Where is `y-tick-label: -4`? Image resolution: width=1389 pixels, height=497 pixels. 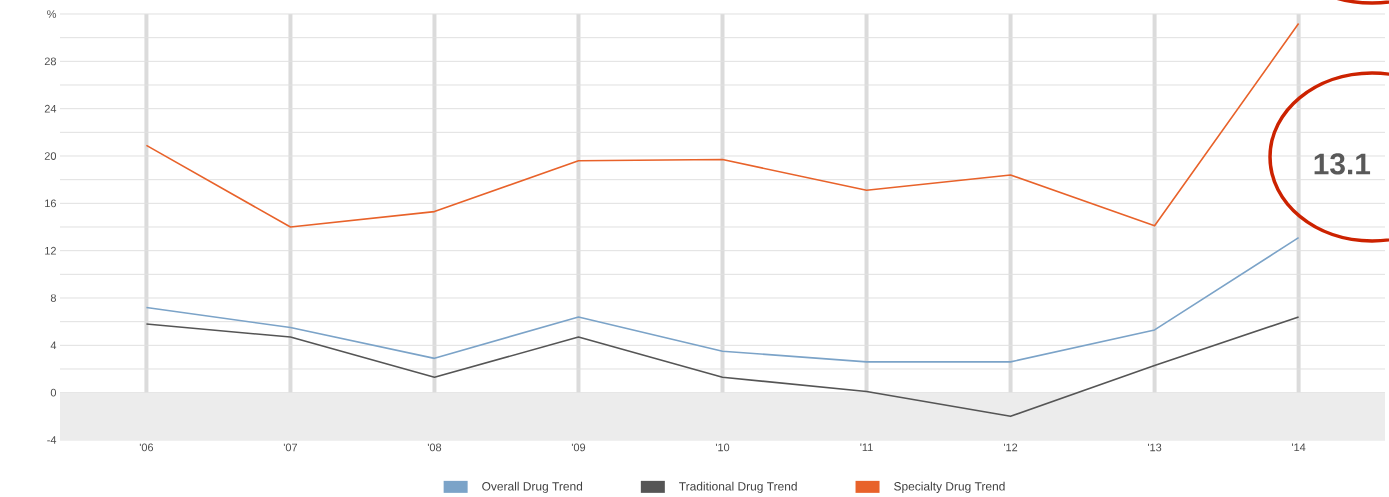
y-tick-label: -4 is located at coordinates (52, 440).